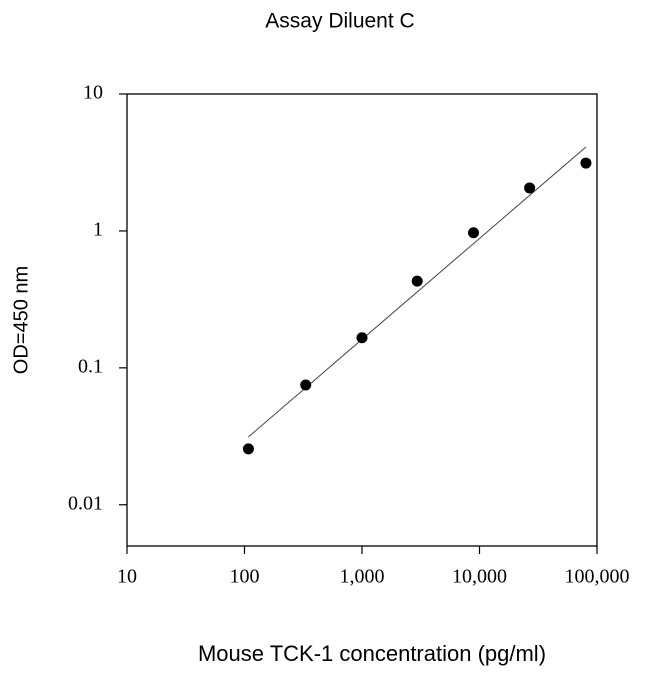  Describe the element at coordinates (597, 577) in the screenshot. I see `x-tick-label: 100,000` at that location.